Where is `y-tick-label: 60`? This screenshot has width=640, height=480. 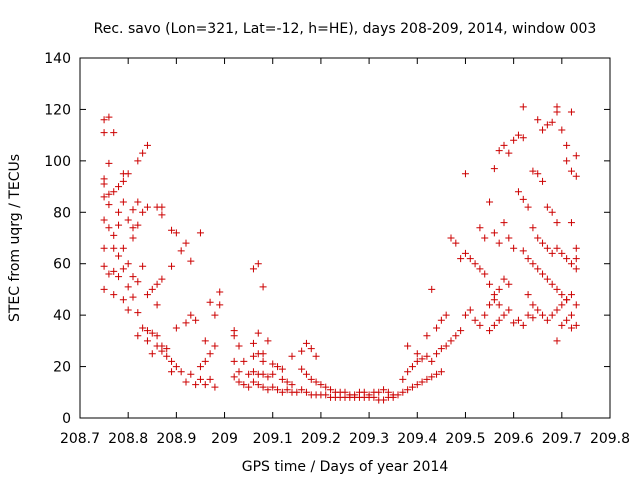 y-tick-label: 60 is located at coordinates (62, 265).